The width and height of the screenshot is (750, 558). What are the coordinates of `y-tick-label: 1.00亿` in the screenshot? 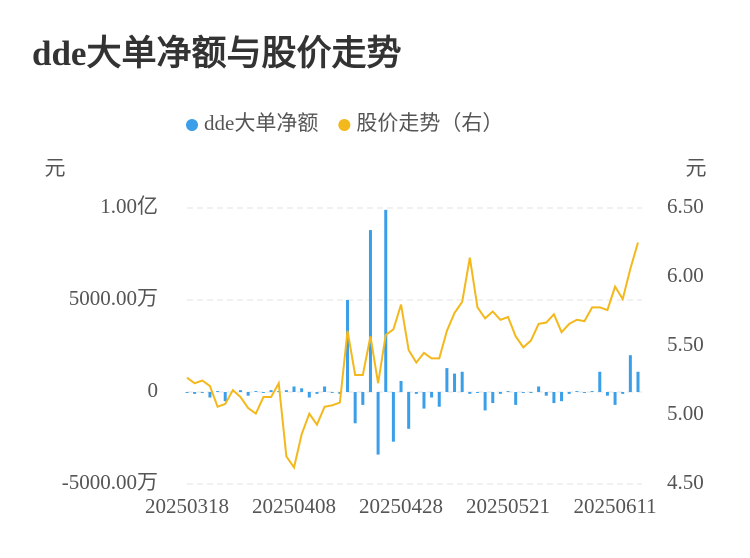 It's located at (129, 206).